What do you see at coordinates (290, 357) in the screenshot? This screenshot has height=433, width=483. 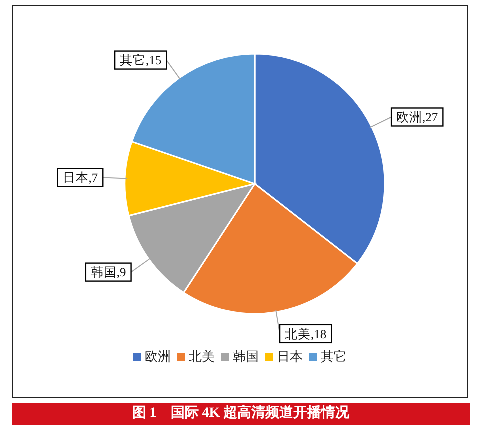 I see `legend-label: 日本` at bounding box center [290, 357].